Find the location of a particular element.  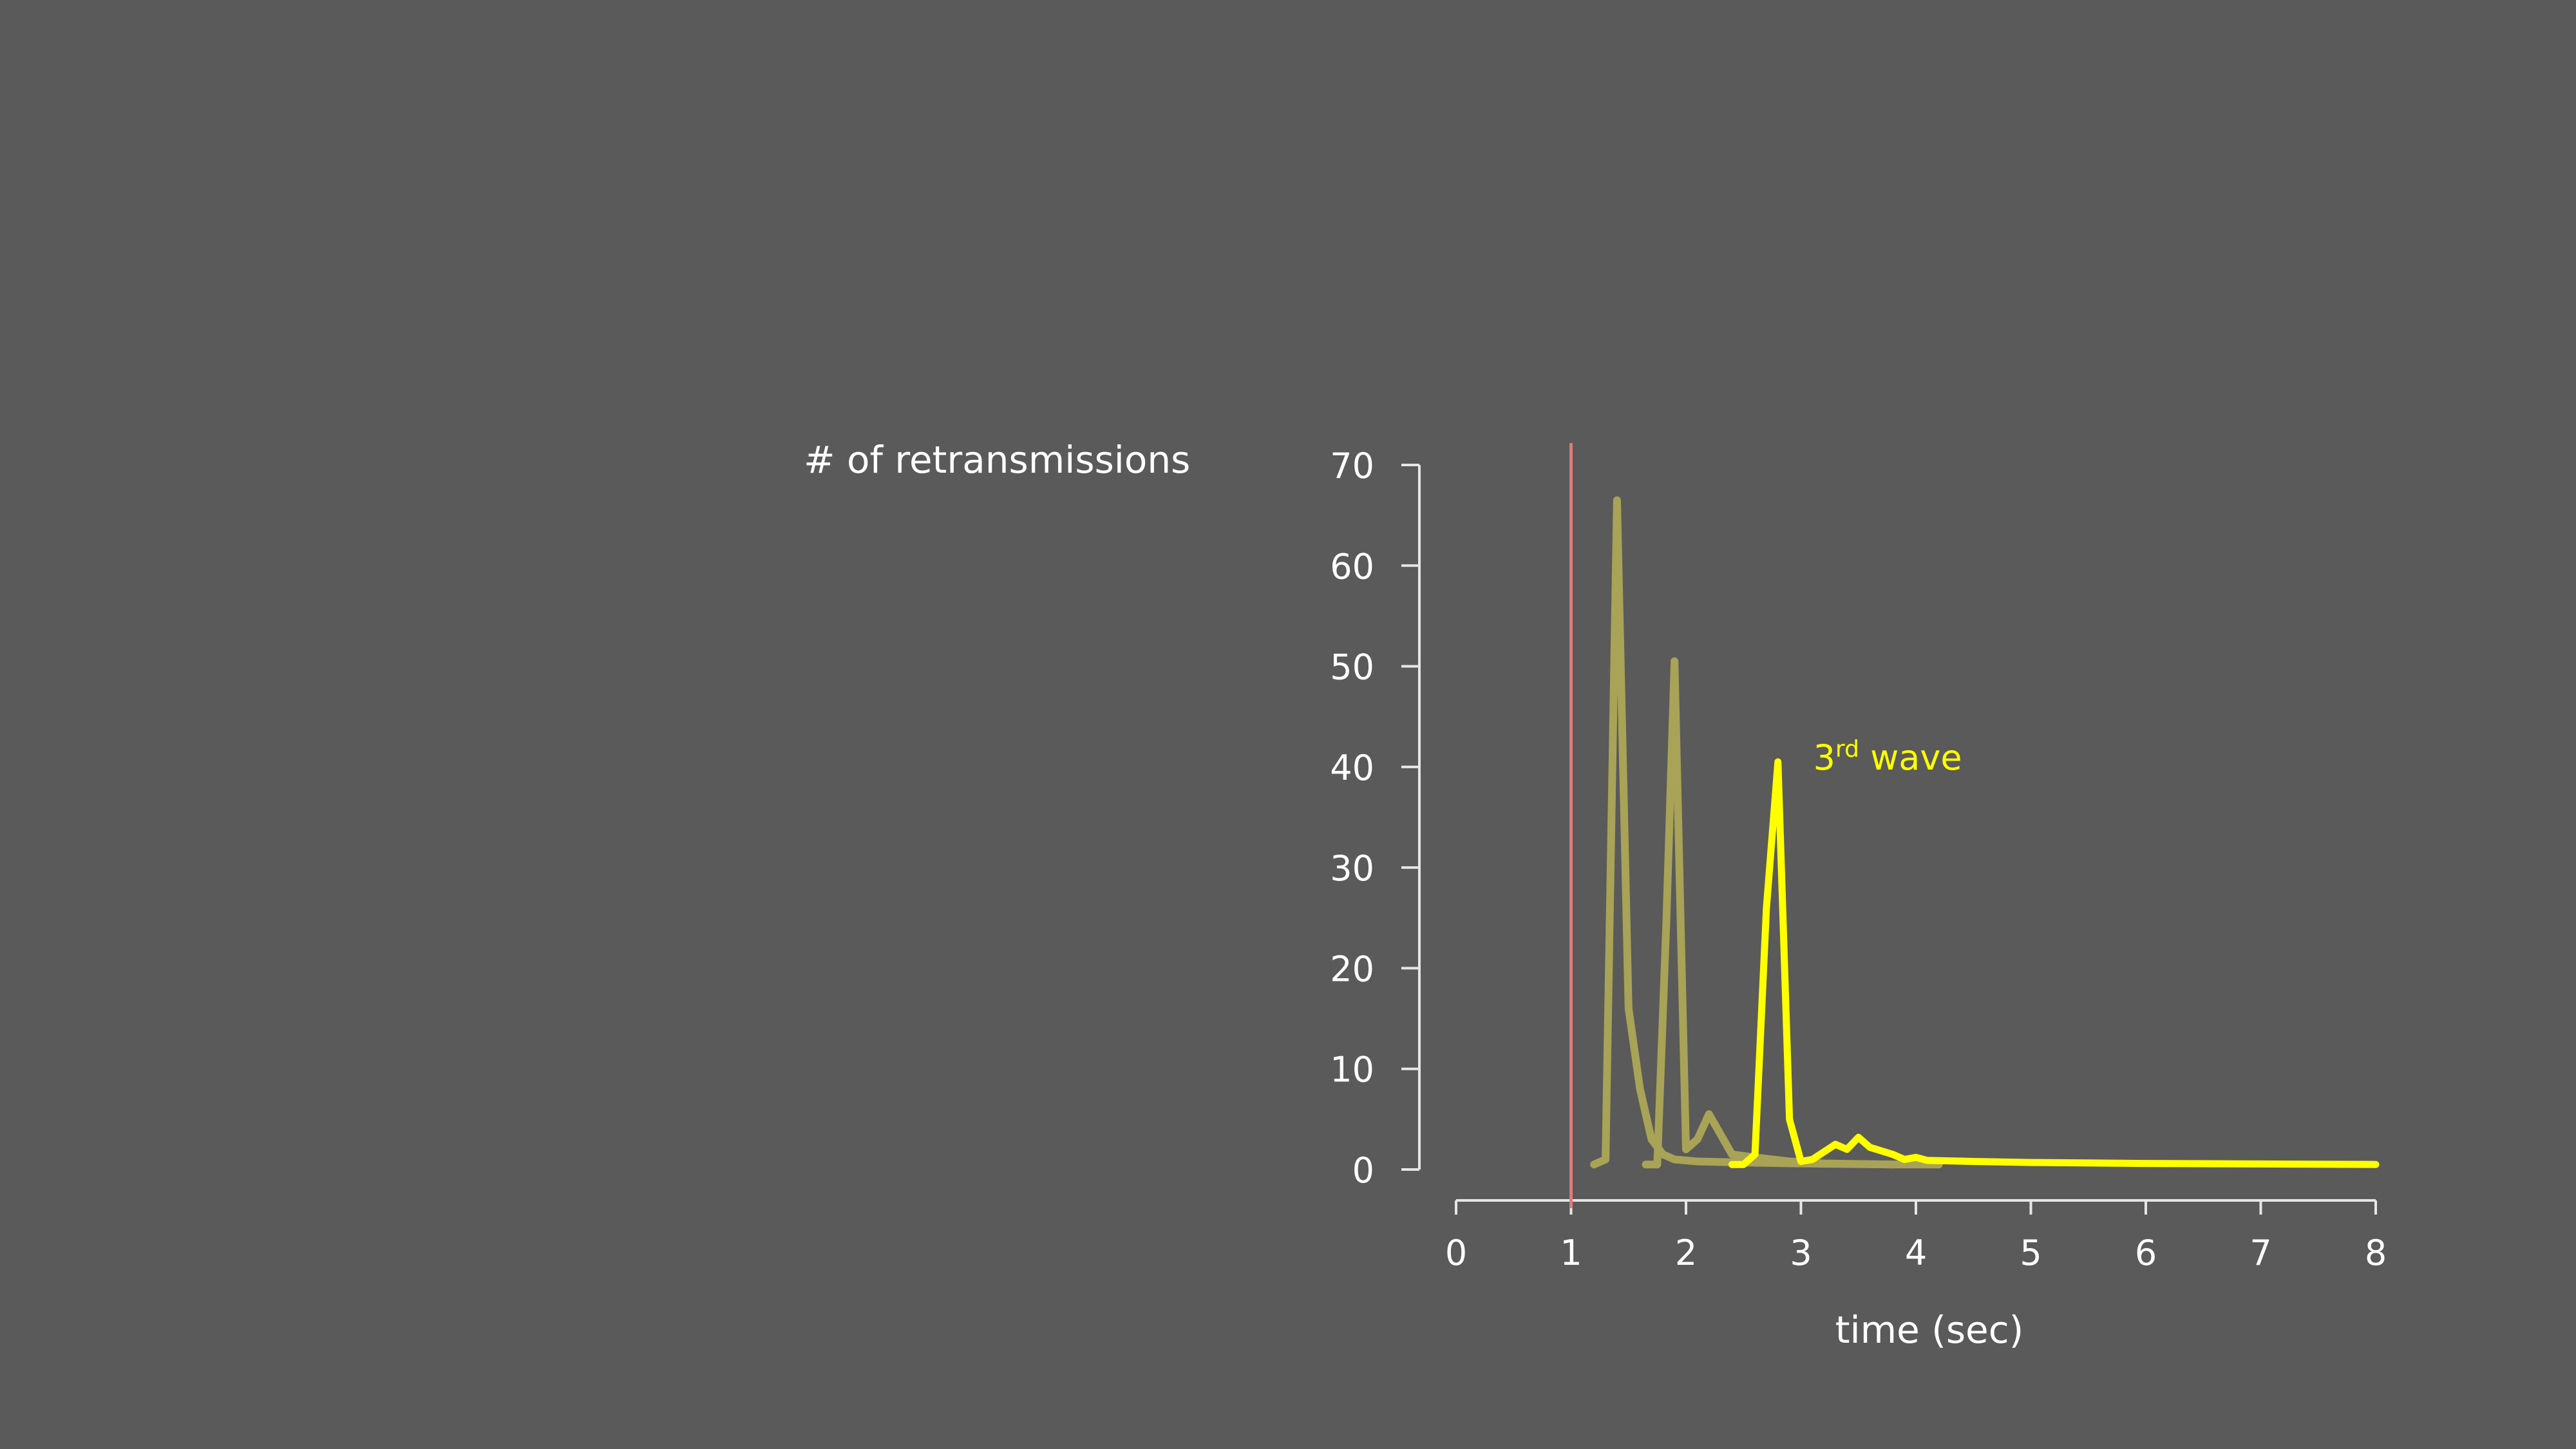

y-tick-label: 70 is located at coordinates (1352, 466).